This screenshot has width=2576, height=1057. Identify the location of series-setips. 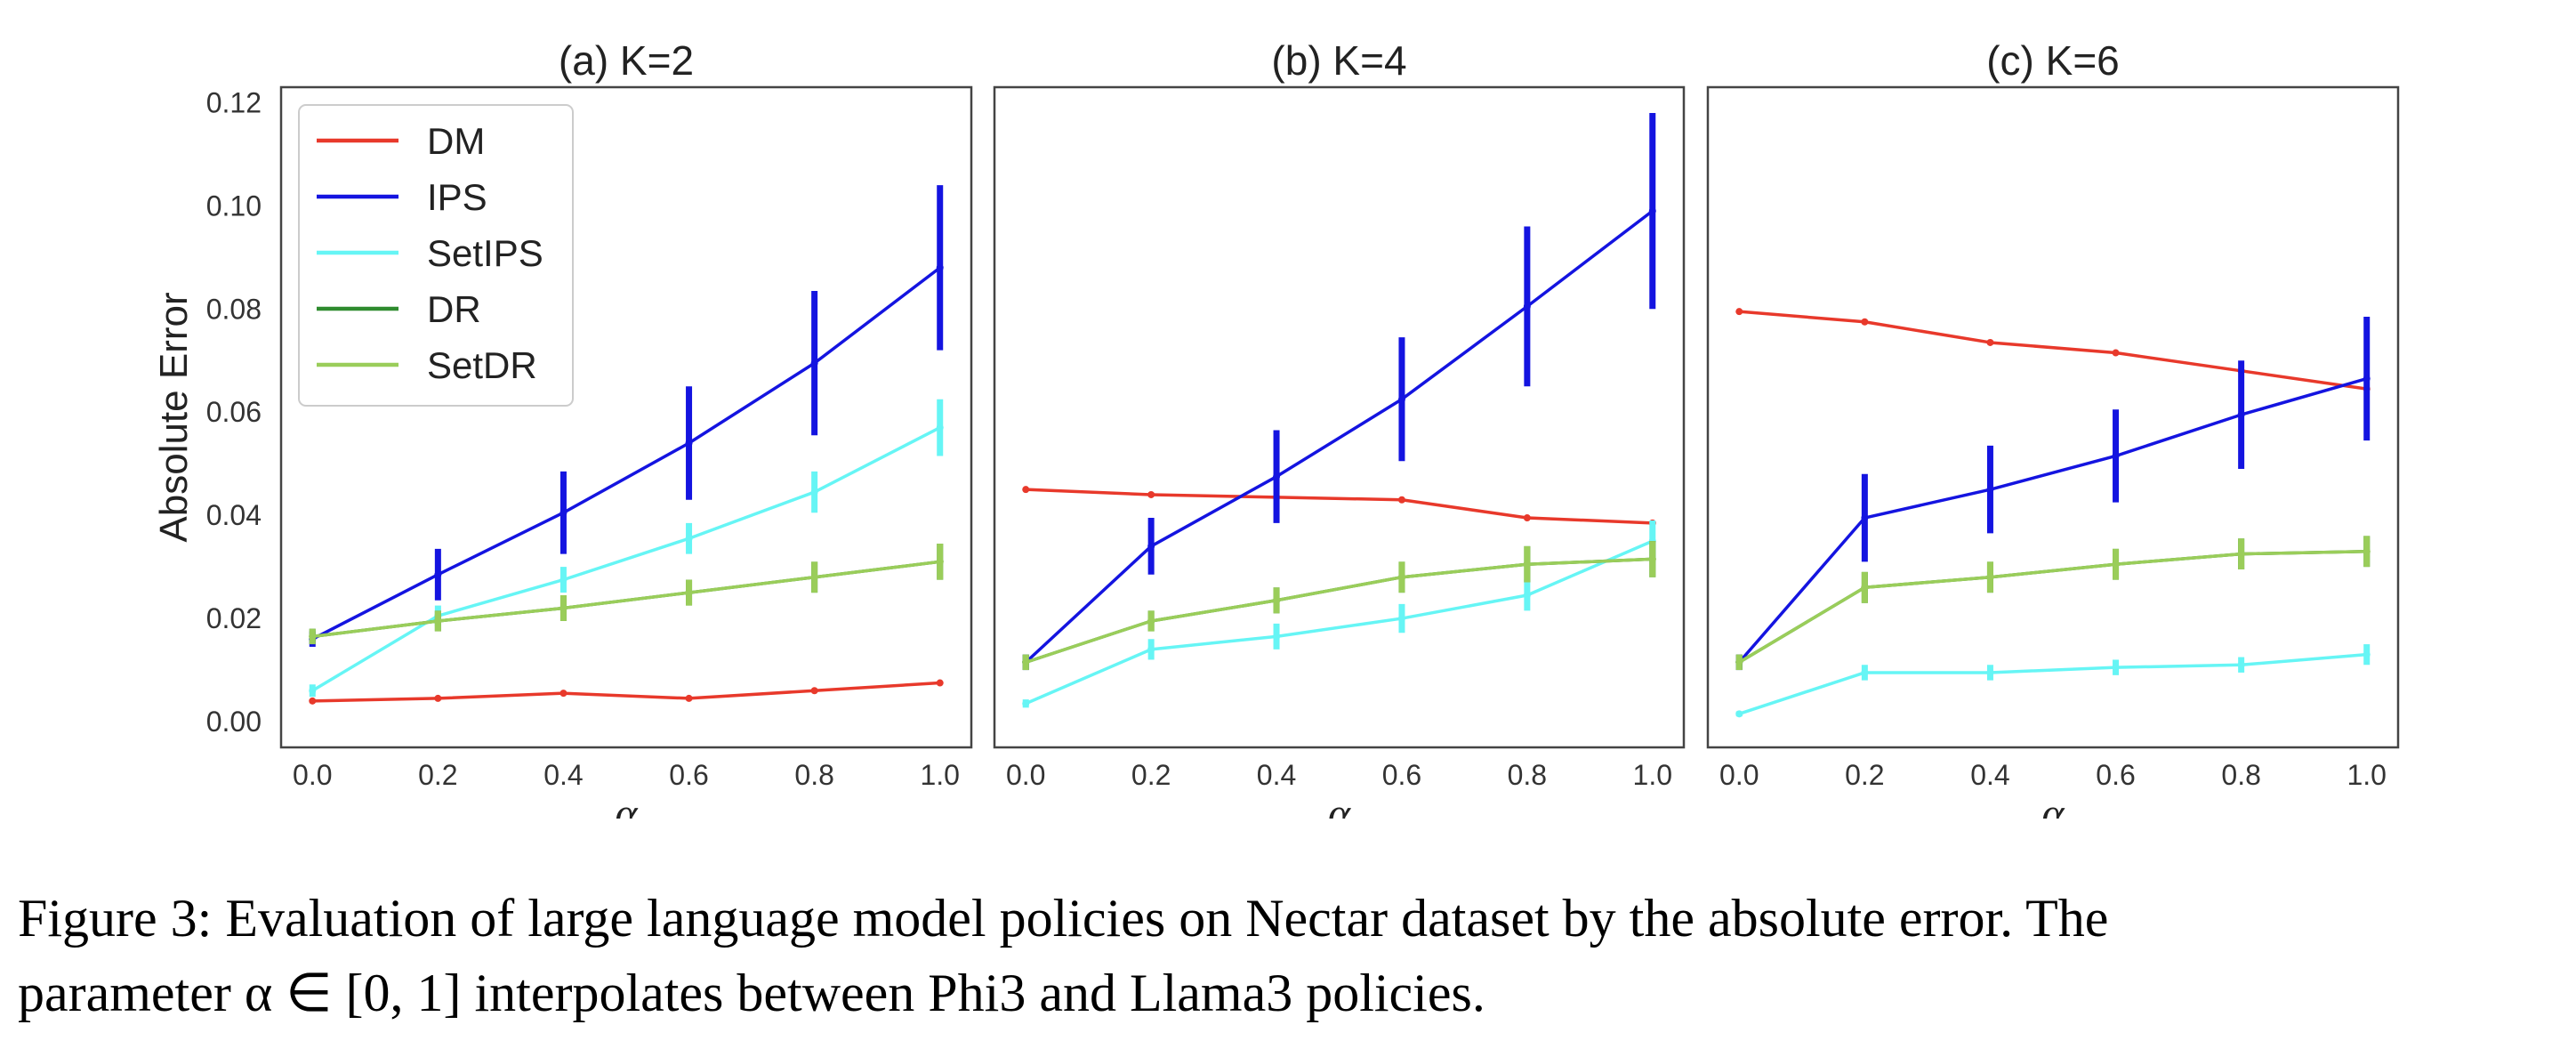
(2053, 681).